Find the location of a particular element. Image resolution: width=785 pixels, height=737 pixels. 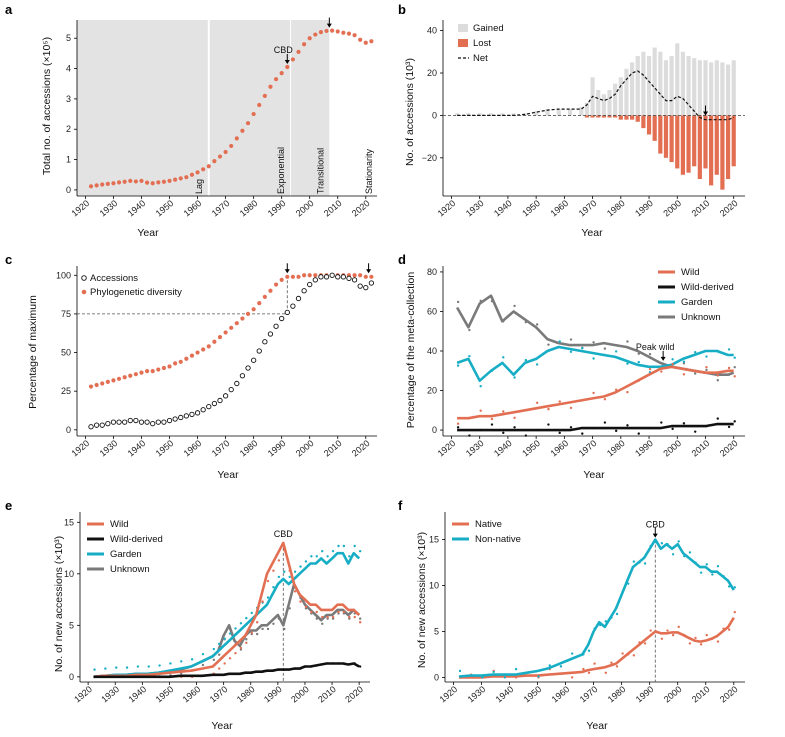

panel-d-x-tick-label: 2020 is located at coordinates (729, 448).